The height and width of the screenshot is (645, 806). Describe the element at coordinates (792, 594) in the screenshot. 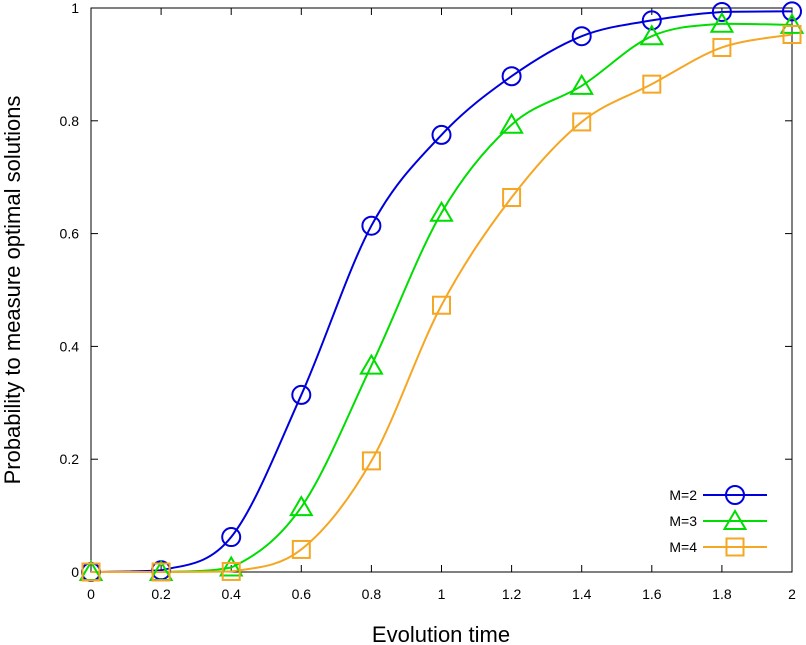

I see `x-tick-label: 2` at that location.